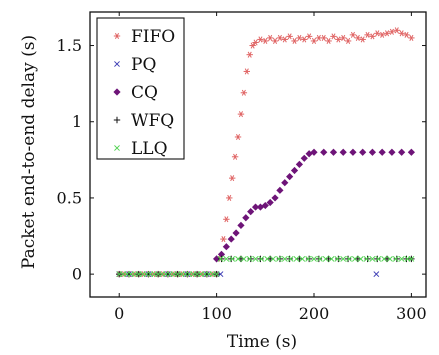 Image resolution: width=439 pixels, height=355 pixels. Describe the element at coordinates (262, 342) in the screenshot. I see `x-axis-label: Time (s)` at that location.